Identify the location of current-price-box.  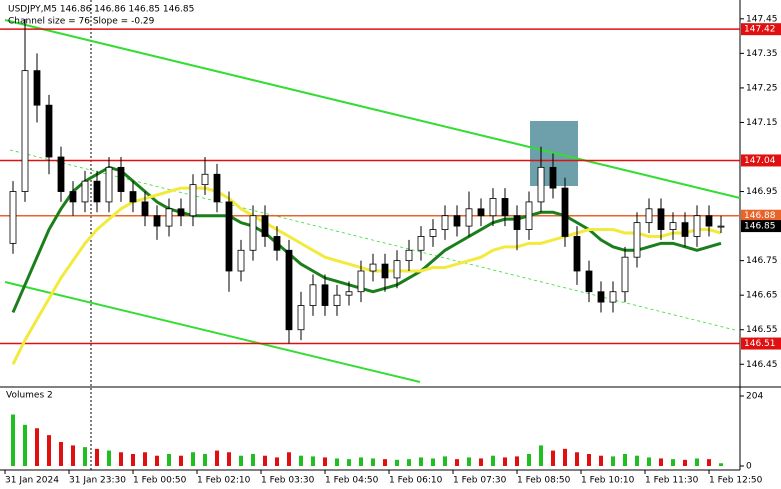
(761, 226).